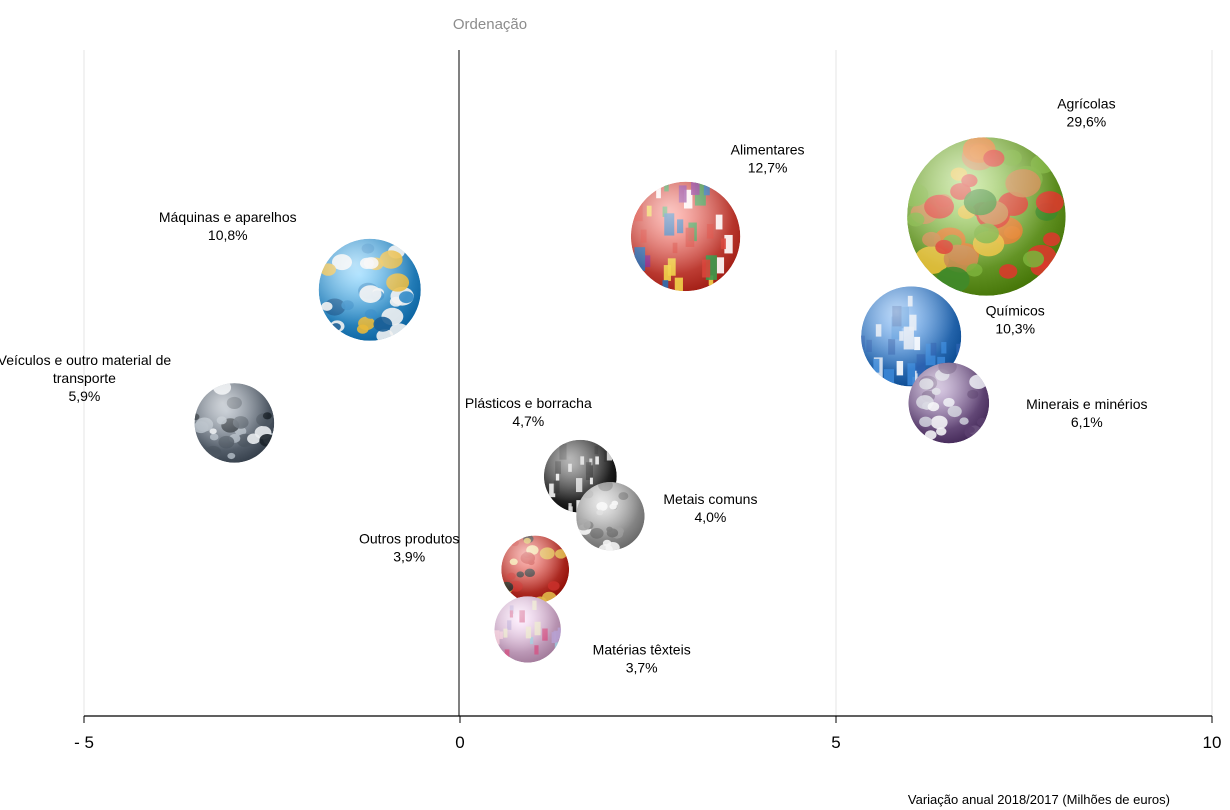 This screenshot has width=1230, height=810. I want to click on bubble-share: 5,9%, so click(84, 396).